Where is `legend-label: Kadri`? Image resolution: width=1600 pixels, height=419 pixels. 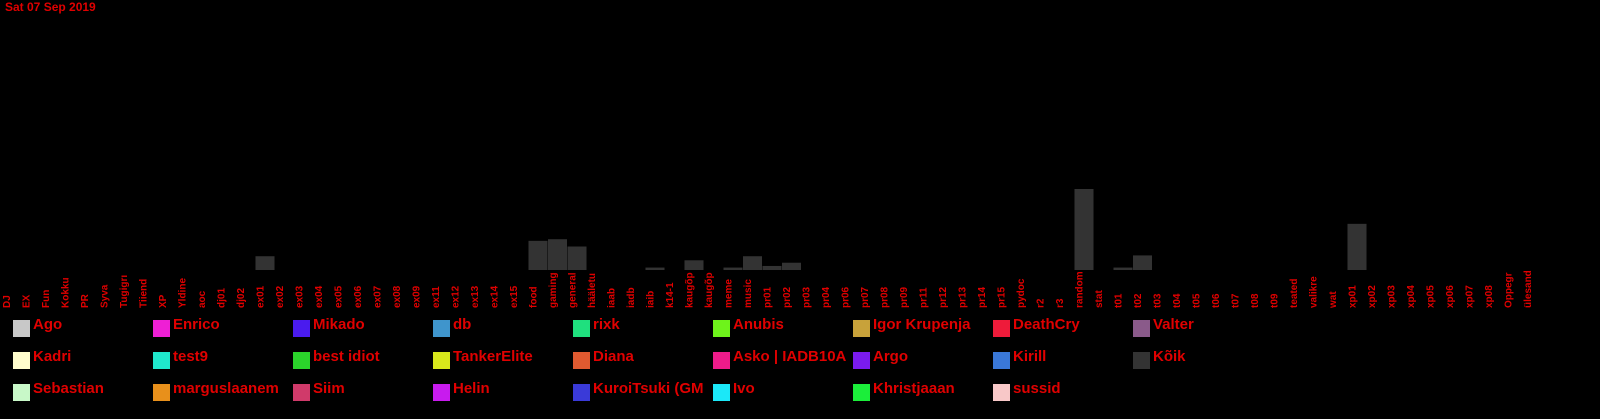
legend-label: Kadri is located at coordinates (52, 356).